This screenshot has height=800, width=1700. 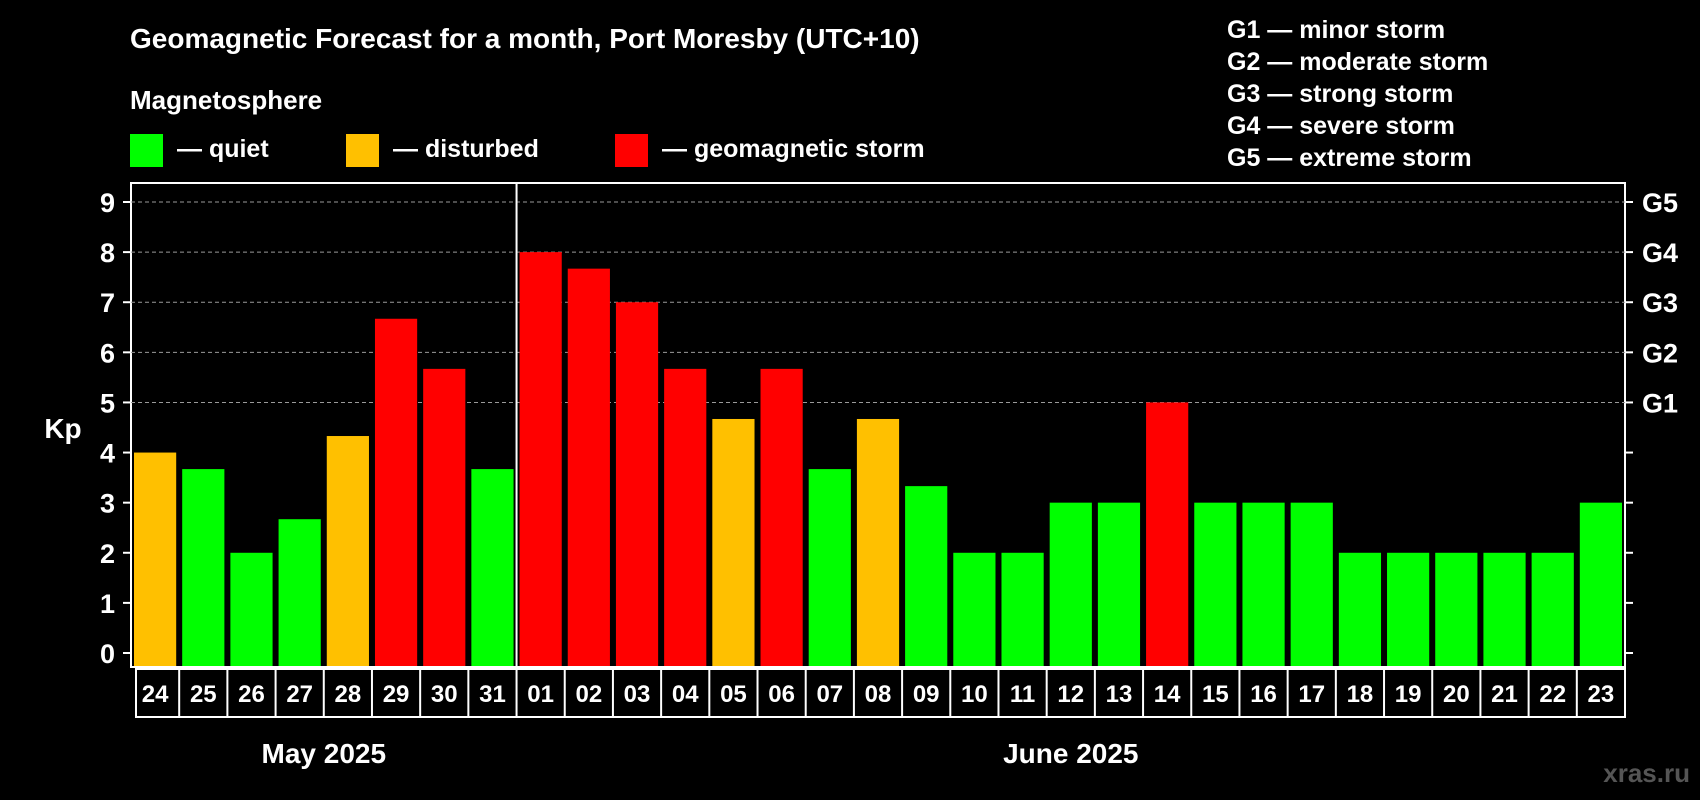 What do you see at coordinates (1336, 30) in the screenshot?
I see `storm-legend-item-0: G1 — minor storm` at bounding box center [1336, 30].